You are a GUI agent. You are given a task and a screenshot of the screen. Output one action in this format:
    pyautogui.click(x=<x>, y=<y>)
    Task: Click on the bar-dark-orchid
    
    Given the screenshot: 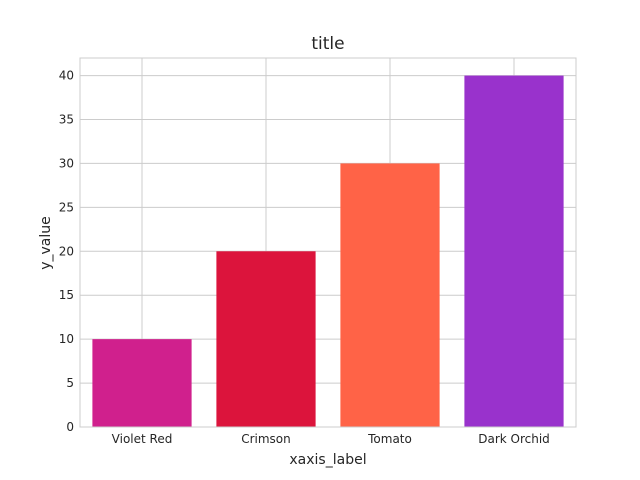 What is the action you would take?
    pyautogui.click(x=514, y=251)
    